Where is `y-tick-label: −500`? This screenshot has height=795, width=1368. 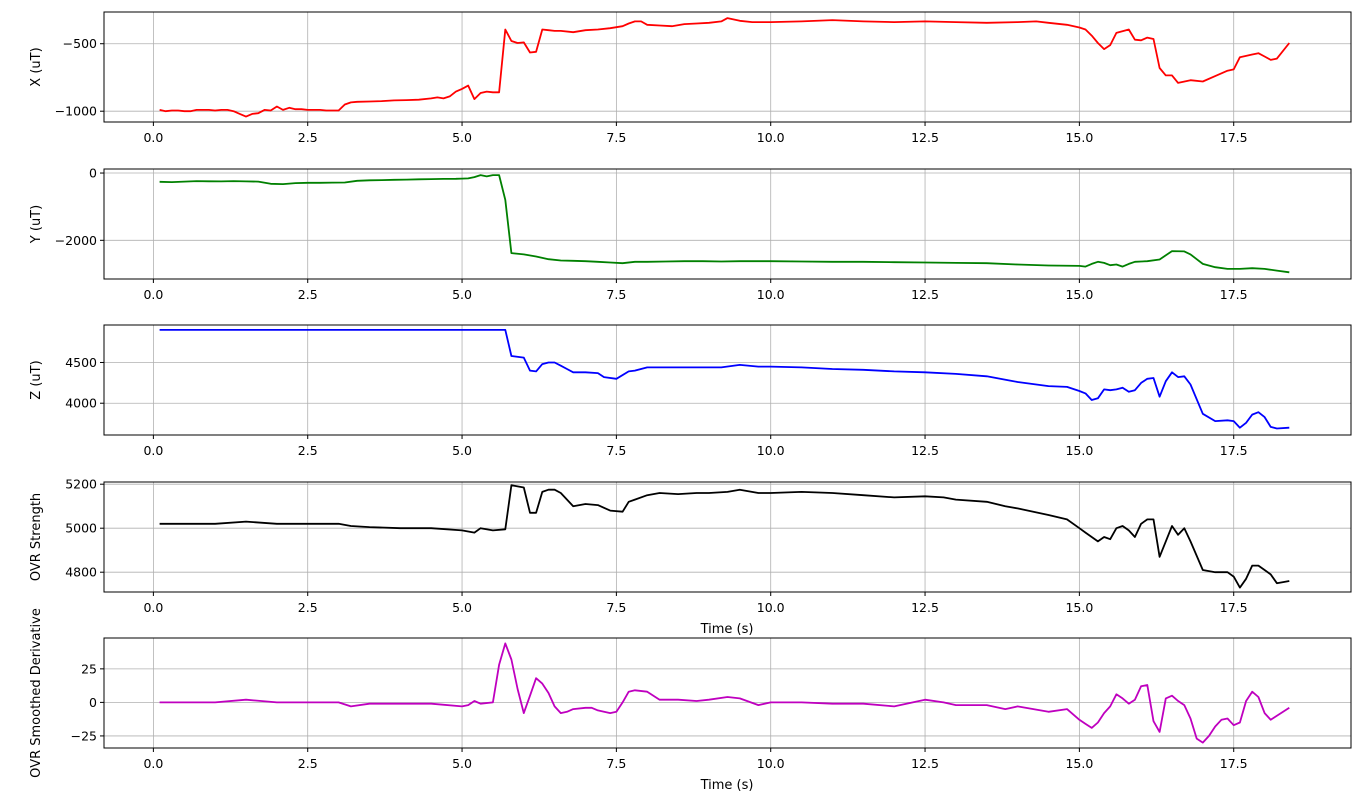 y-tick-label: −500 is located at coordinates (80, 43).